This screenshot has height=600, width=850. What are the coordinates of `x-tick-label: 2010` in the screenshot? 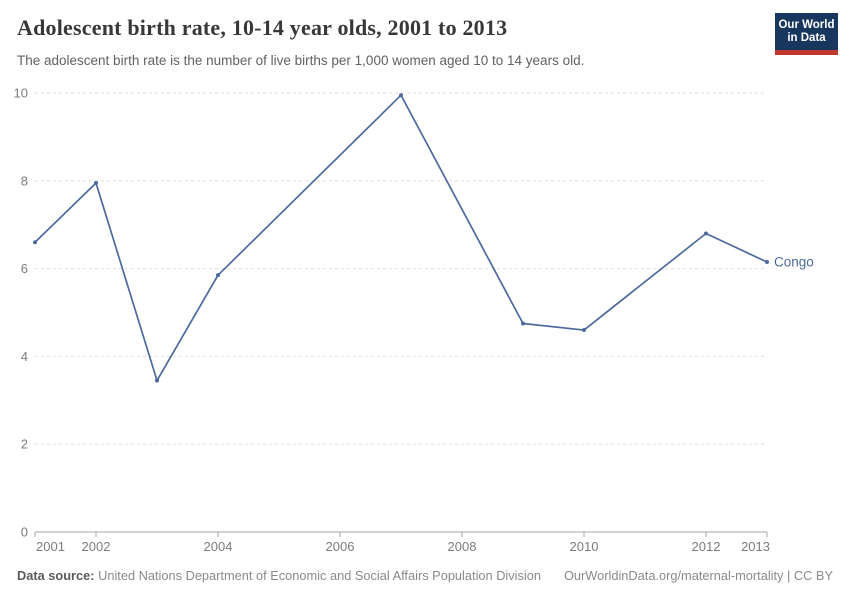 It's located at (584, 546).